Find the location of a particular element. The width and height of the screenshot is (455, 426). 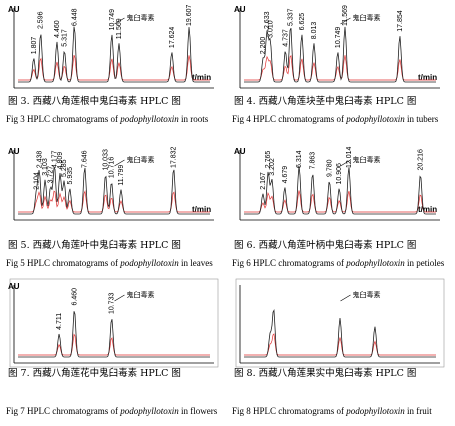

peak-label: 2.438 is located at coordinates (39, 160).